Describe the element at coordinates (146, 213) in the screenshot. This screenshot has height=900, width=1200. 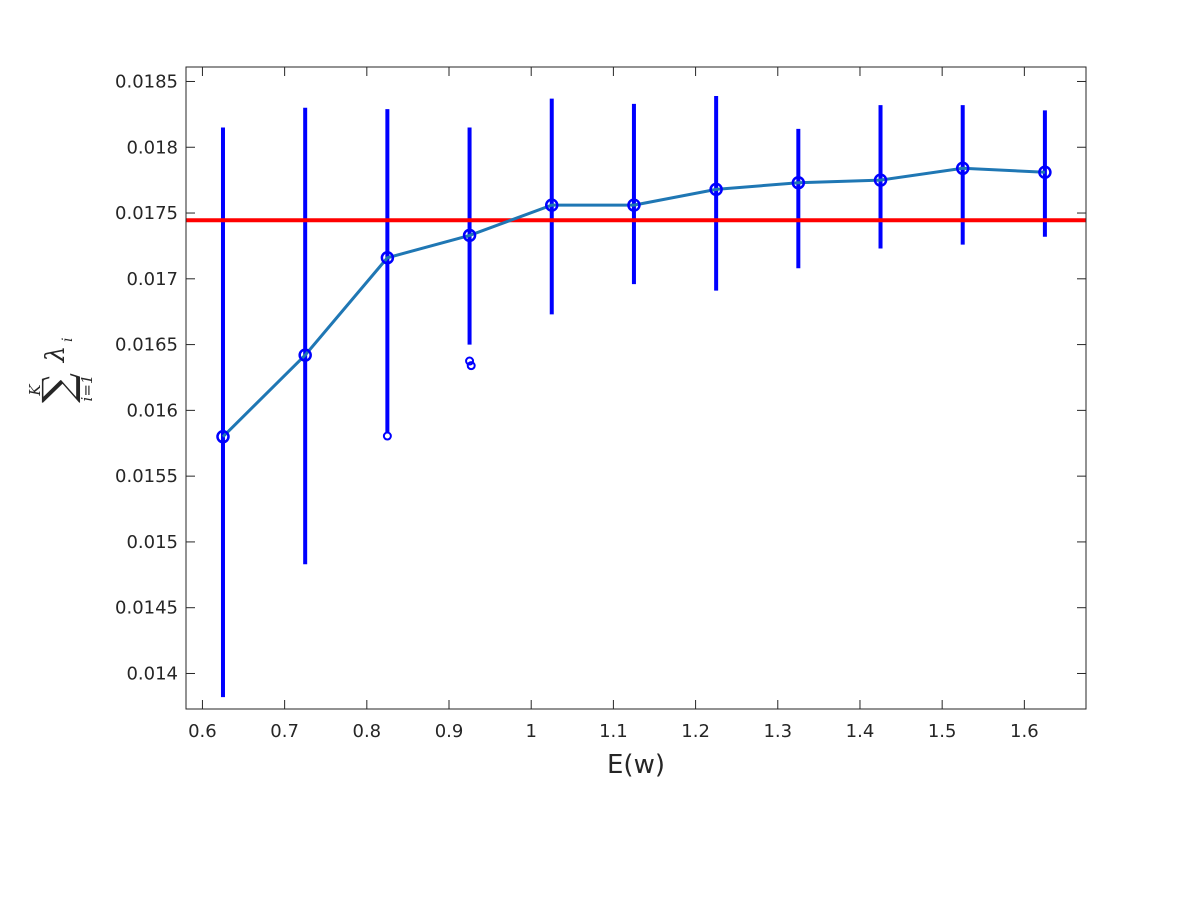
I see `y-tick-label-7: 0.0175` at that location.